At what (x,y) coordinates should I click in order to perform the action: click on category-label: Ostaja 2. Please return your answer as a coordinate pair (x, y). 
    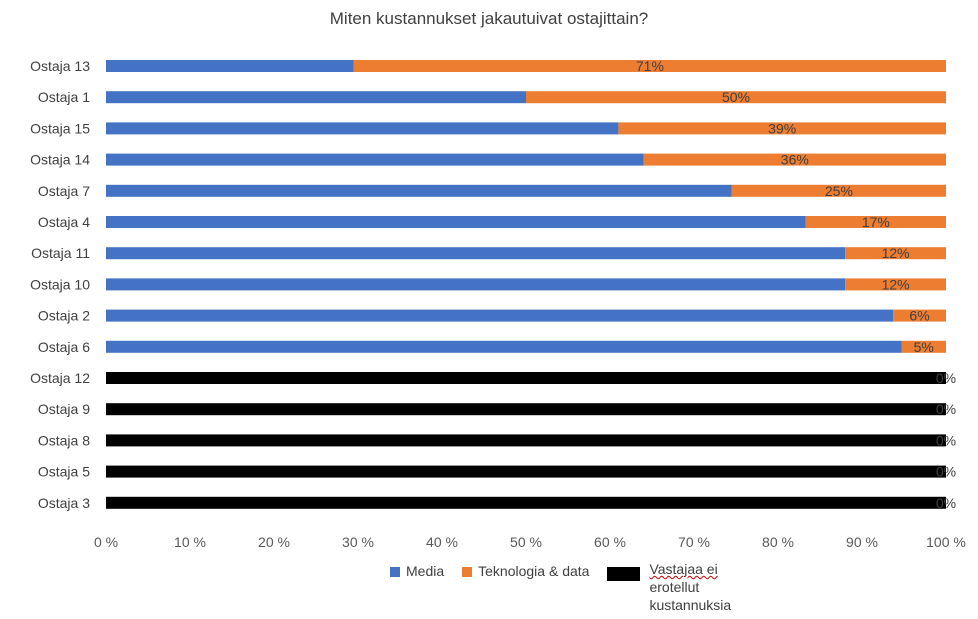
    Looking at the image, I should click on (64, 316).